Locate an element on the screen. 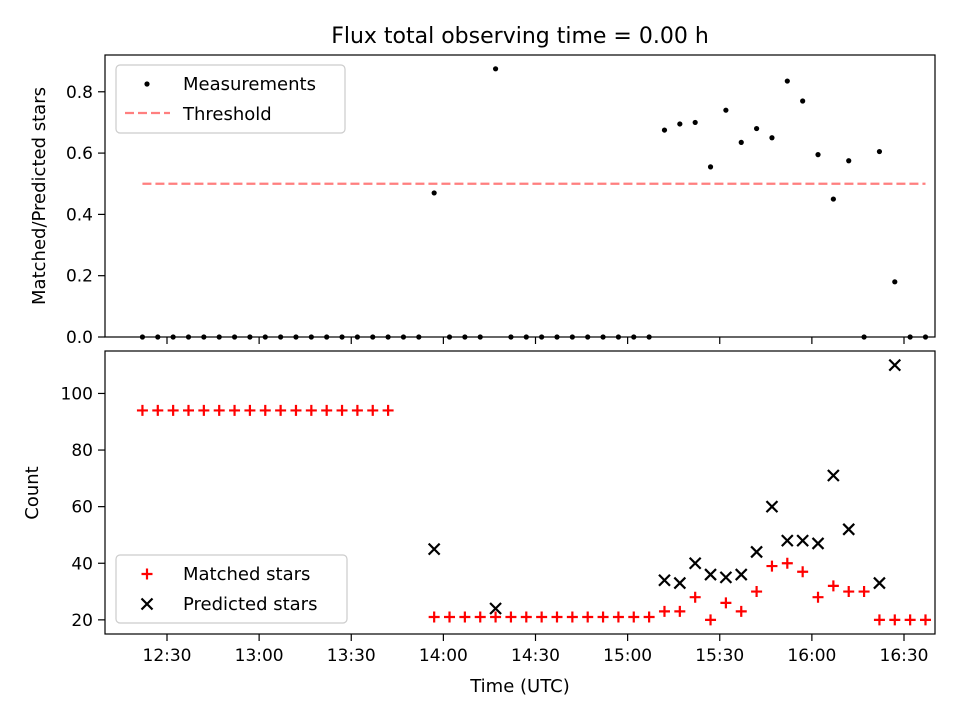 The width and height of the screenshot is (960, 720). top-y-axis-label: Matched/Predicted stars is located at coordinates (39, 196).